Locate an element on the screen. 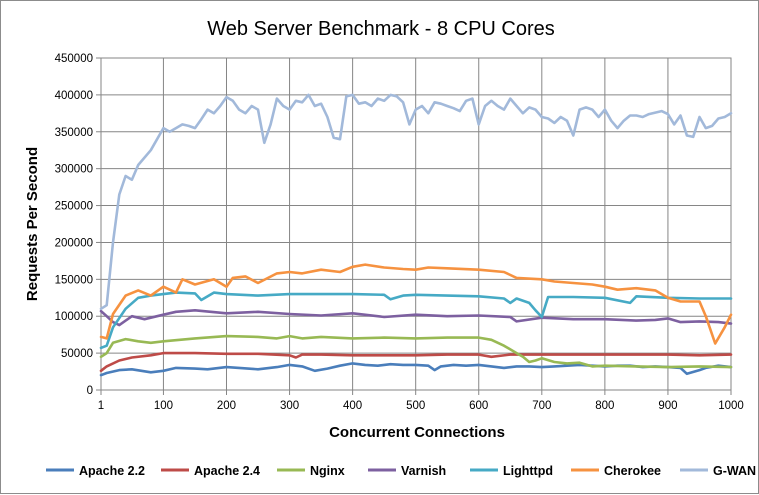 The width and height of the screenshot is (759, 495). x-tick-label: 900 is located at coordinates (667, 406).